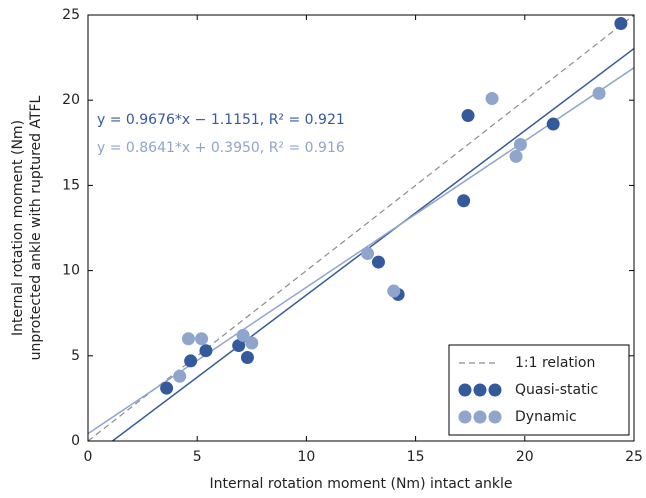 This screenshot has height=498, width=646. Describe the element at coordinates (221, 148) in the screenshot. I see `annotation: y = 0.8641*x + 0.3950, R² = 0.916` at that location.